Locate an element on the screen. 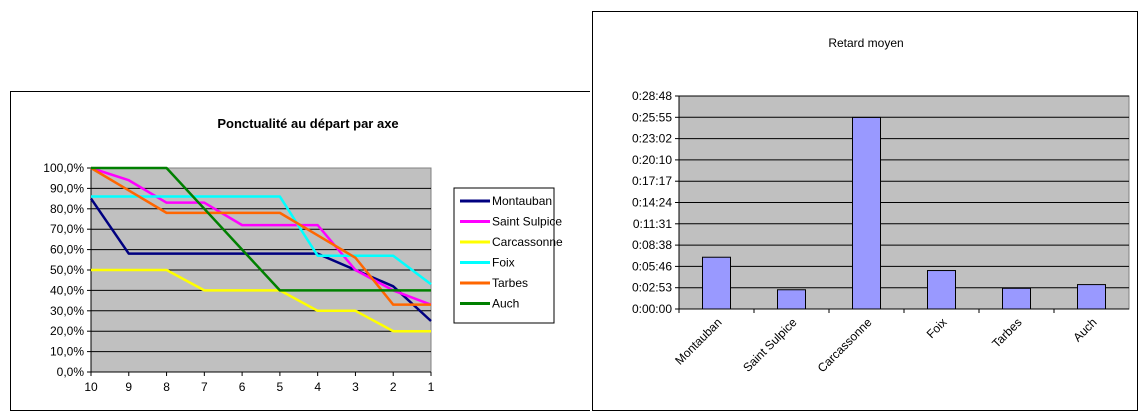 The height and width of the screenshot is (414, 1140). y-tick-label: 0:02:53 is located at coordinates (652, 288).